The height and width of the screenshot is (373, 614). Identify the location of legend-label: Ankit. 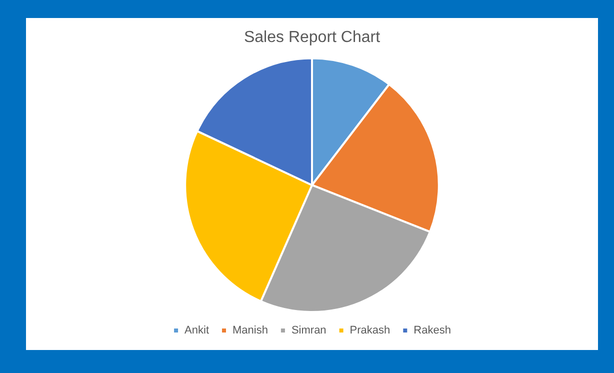
(197, 330).